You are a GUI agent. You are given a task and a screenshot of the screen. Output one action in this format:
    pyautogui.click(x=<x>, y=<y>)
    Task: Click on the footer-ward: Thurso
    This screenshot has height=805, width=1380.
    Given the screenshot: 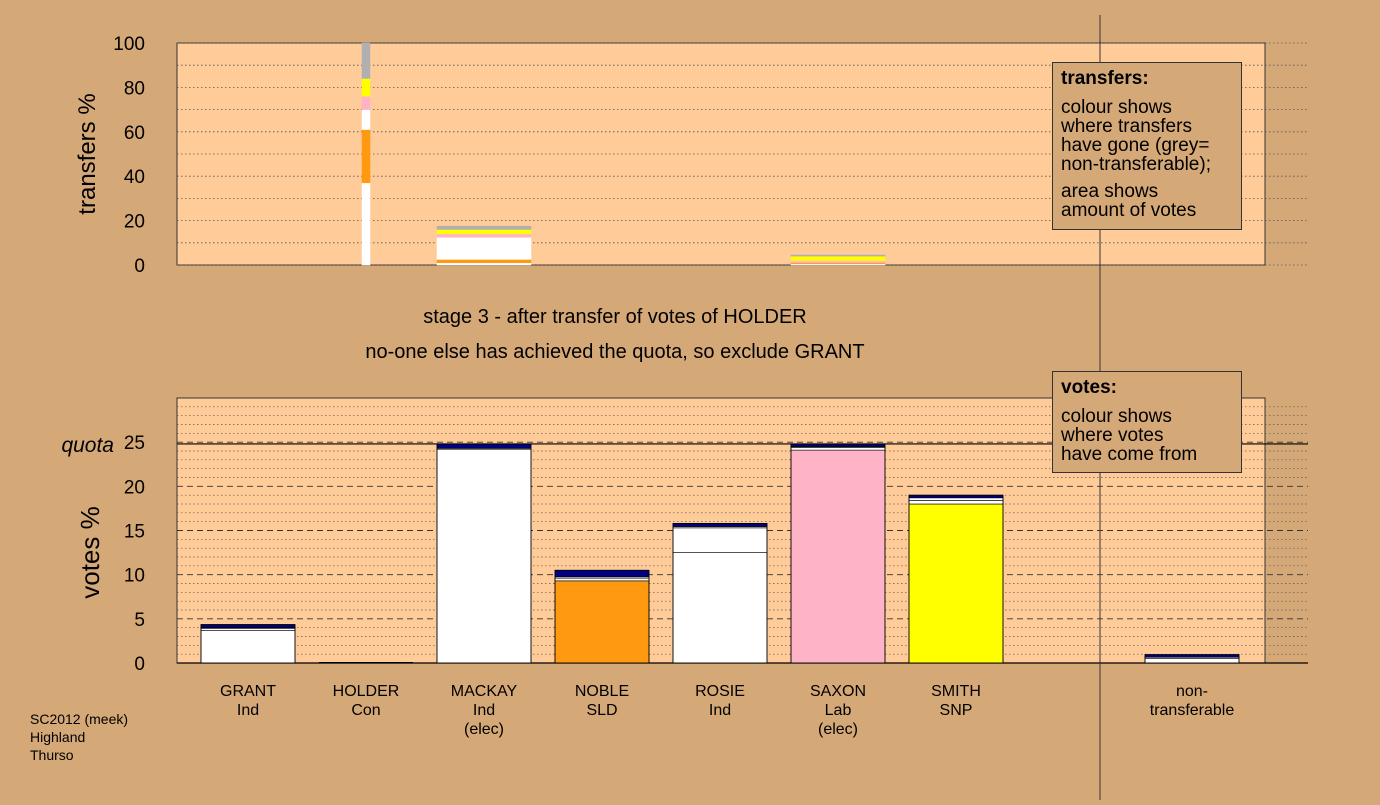 What is the action you would take?
    pyautogui.click(x=52, y=755)
    